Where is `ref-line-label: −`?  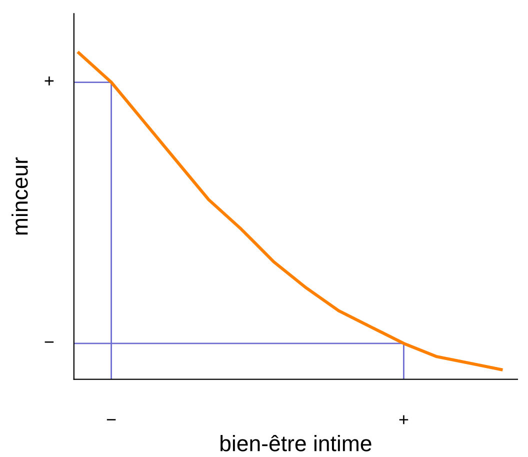
ref-line-label: − is located at coordinates (49, 342).